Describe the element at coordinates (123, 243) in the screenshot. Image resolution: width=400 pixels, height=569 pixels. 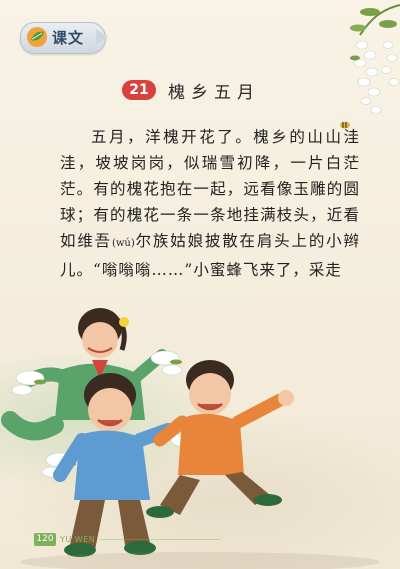
I see `pinyin-annotation: (wú)` at that location.